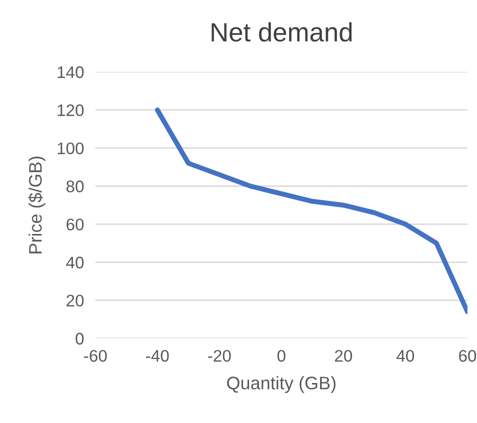  What do you see at coordinates (75, 186) in the screenshot?
I see `y-tick-label: 80` at bounding box center [75, 186].